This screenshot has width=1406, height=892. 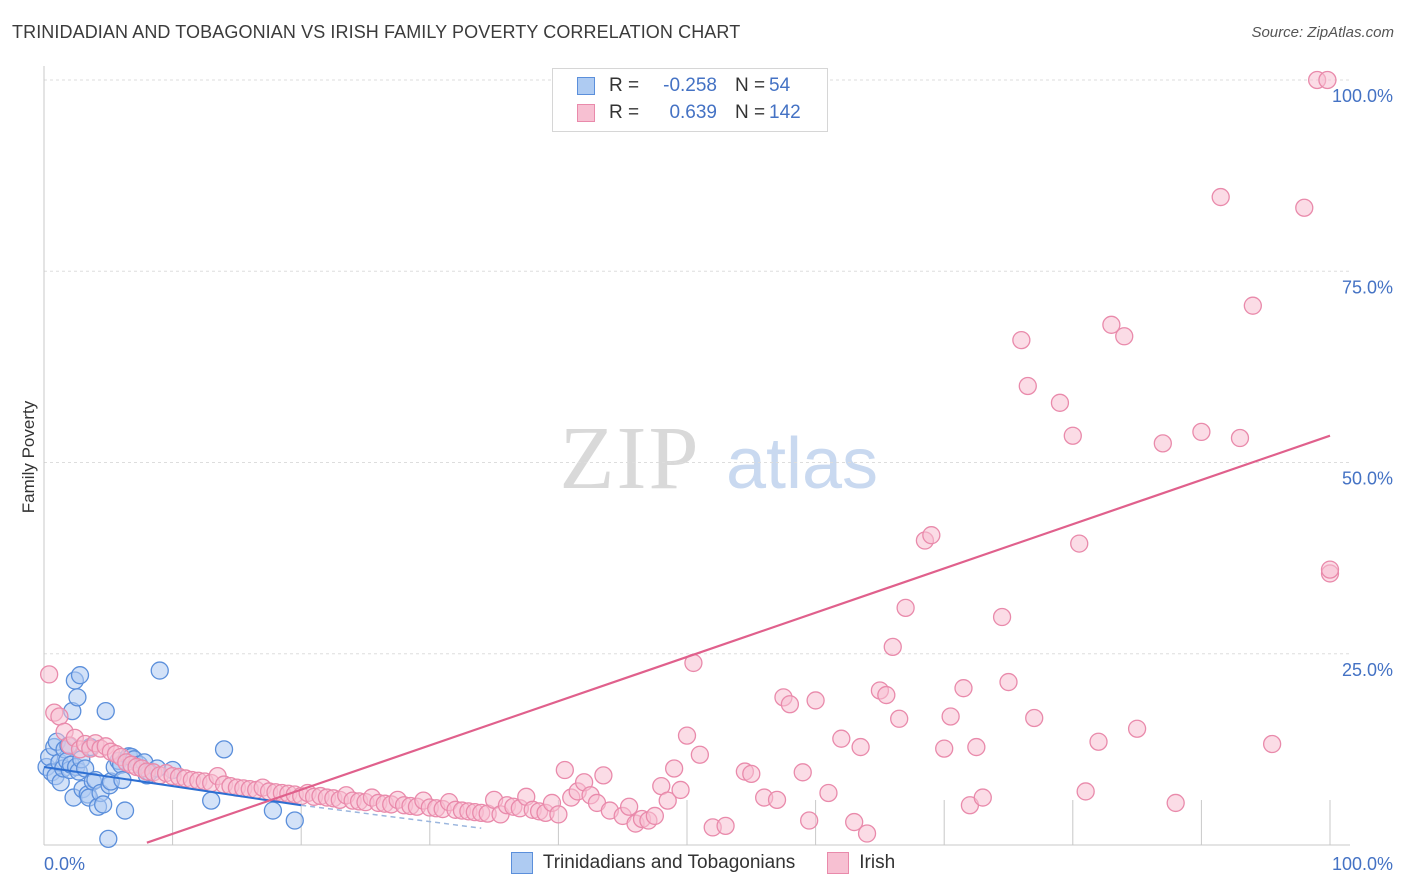 What do you see at coordinates (391, 816) in the screenshot?
I see `trinidadian-trend-extension` at bounding box center [391, 816].